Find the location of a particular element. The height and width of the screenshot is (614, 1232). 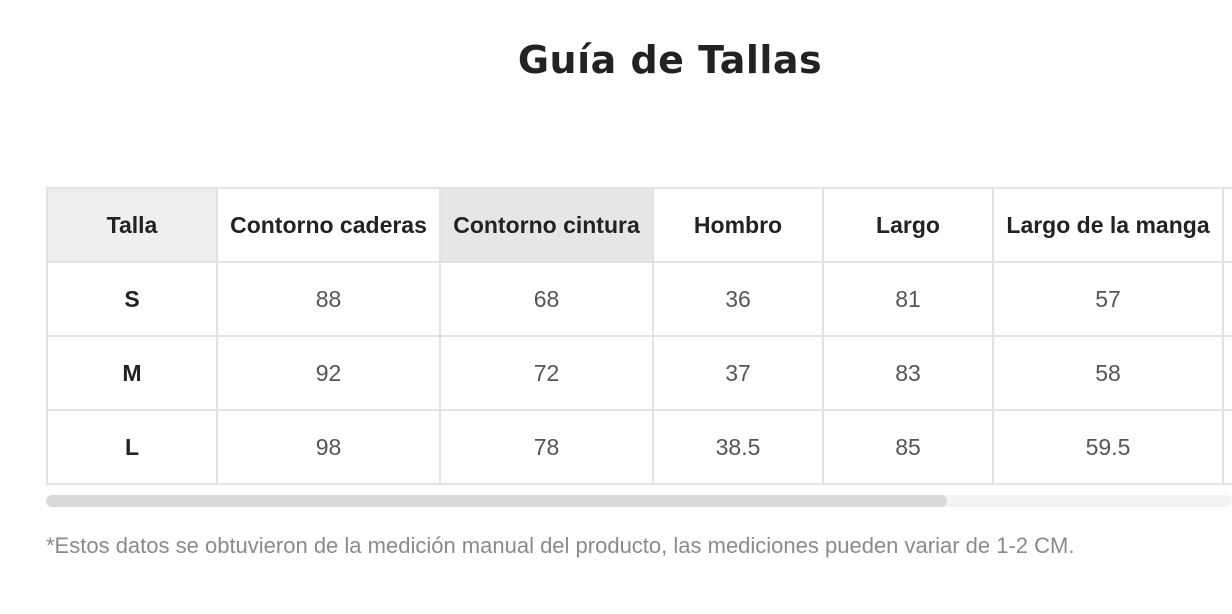

column-header-size: Talla is located at coordinates (132, 225).